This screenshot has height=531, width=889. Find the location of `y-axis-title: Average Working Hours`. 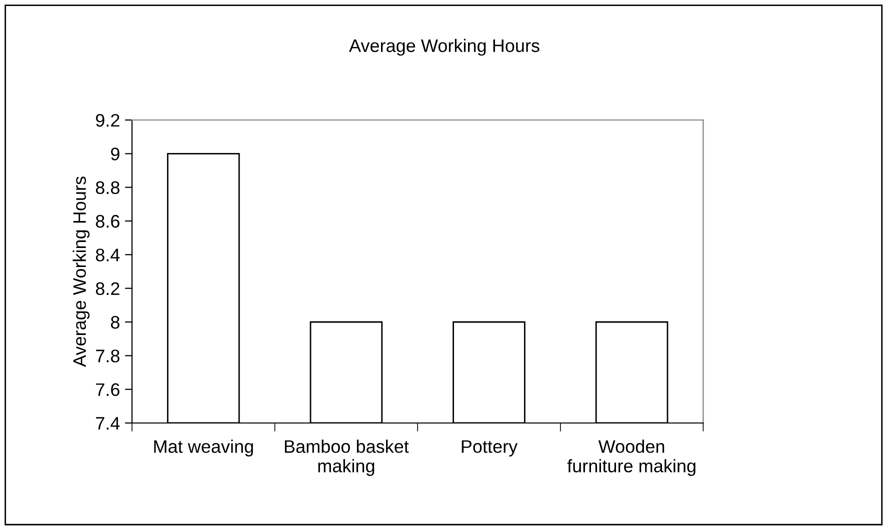

y-axis-title: Average Working Hours is located at coordinates (81, 271).